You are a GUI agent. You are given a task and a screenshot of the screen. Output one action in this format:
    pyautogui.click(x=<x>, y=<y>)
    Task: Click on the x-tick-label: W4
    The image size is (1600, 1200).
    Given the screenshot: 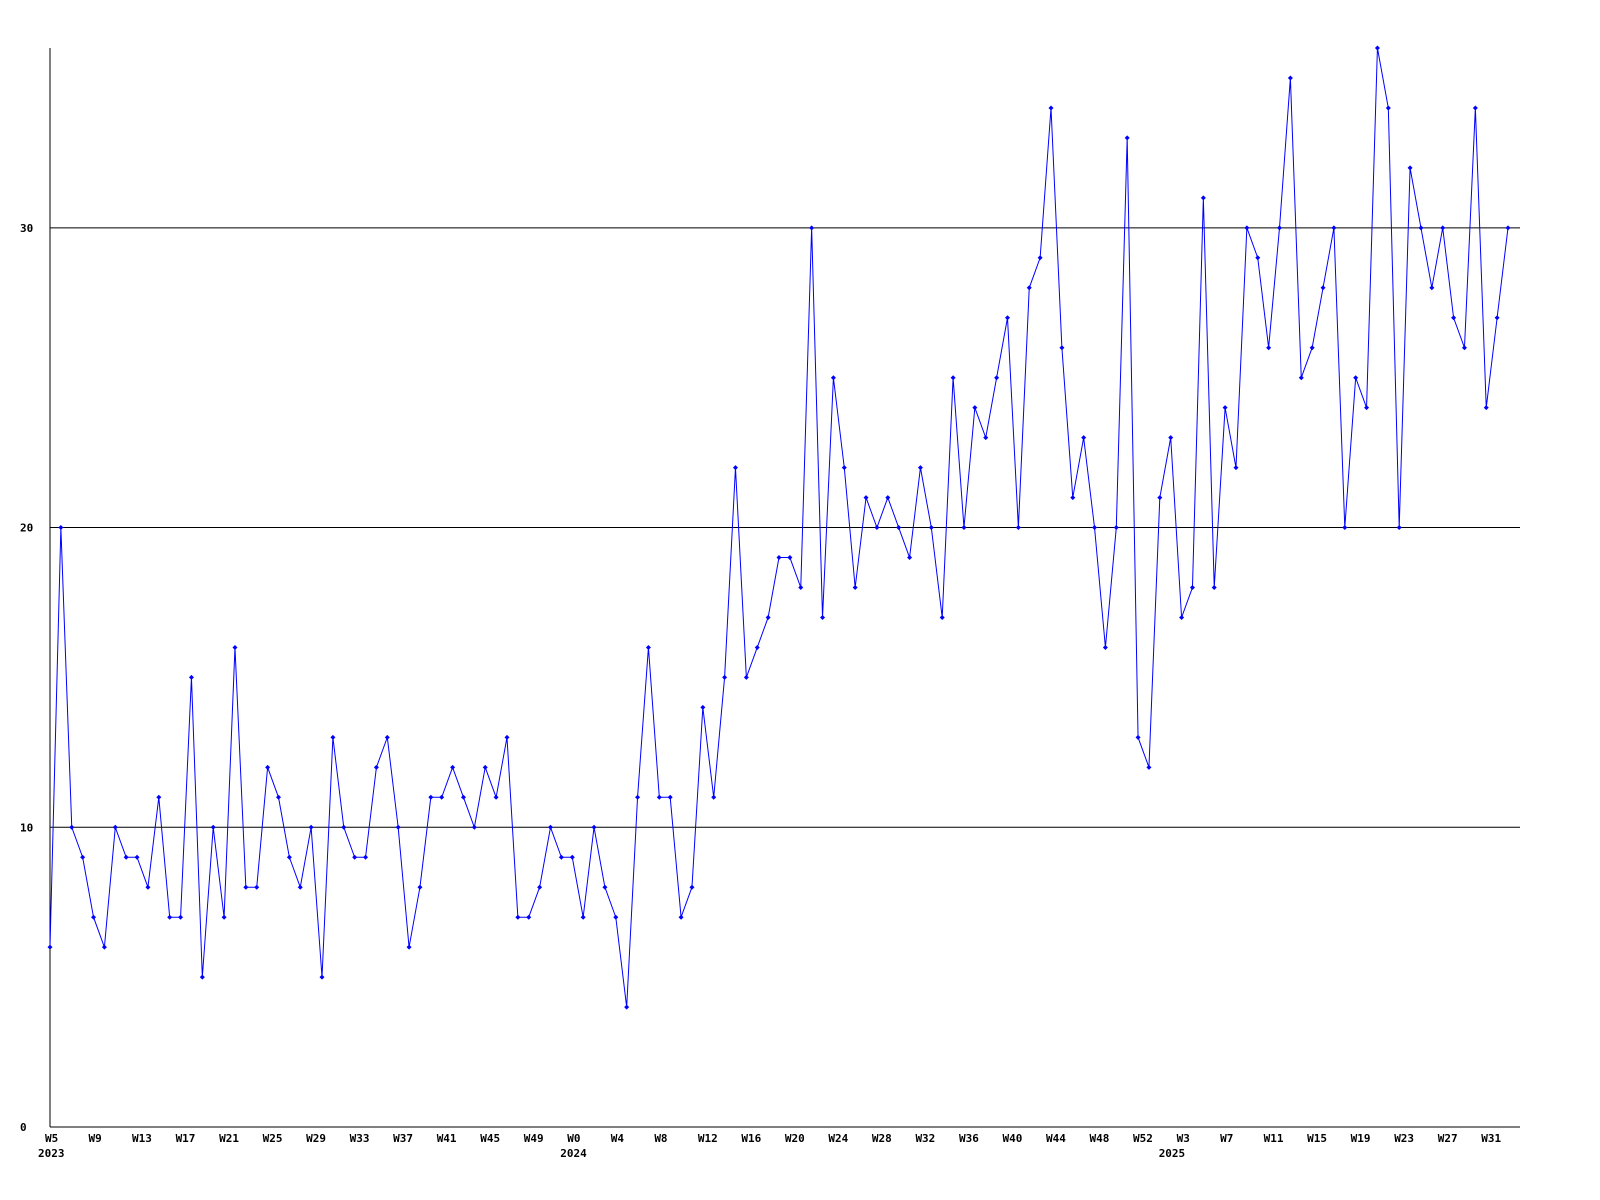 What is the action you would take?
    pyautogui.click(x=618, y=1138)
    